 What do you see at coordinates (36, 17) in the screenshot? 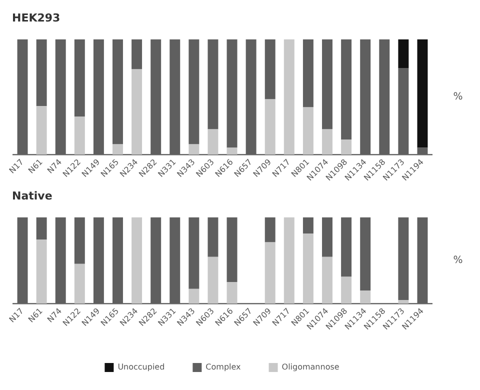
I see `chart-title: HEK293` at bounding box center [36, 17].